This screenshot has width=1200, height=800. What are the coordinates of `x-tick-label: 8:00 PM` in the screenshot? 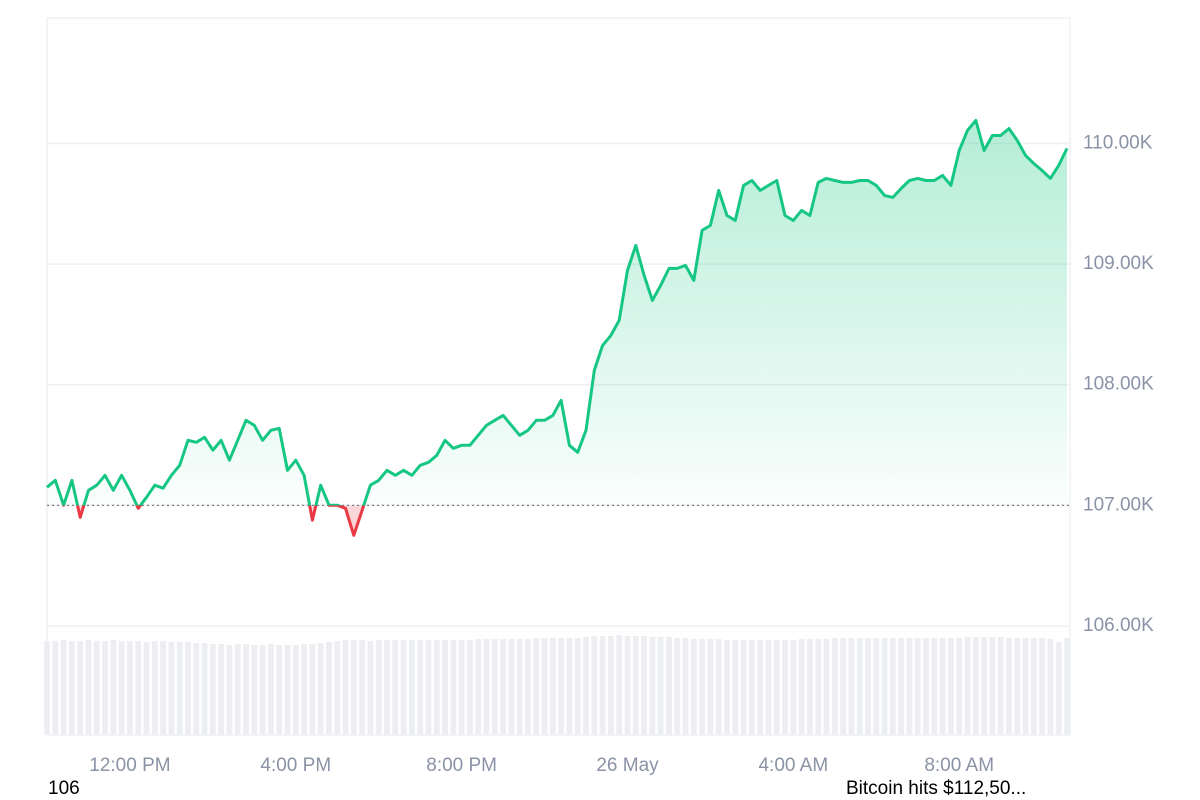 It's located at (461, 765).